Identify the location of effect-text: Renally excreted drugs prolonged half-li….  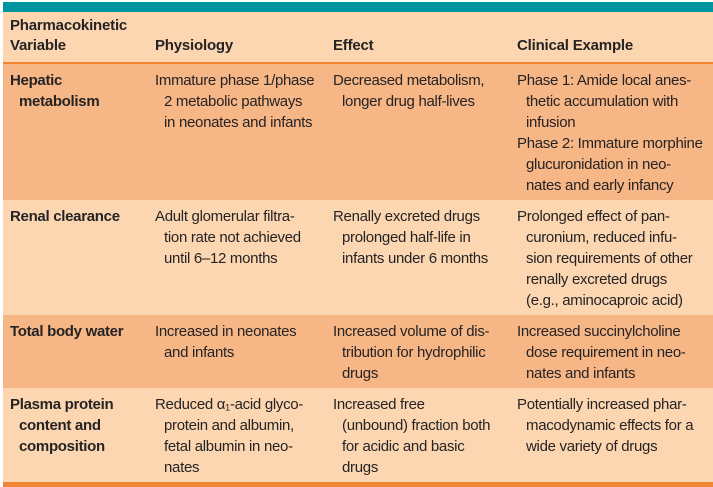
(410, 237).